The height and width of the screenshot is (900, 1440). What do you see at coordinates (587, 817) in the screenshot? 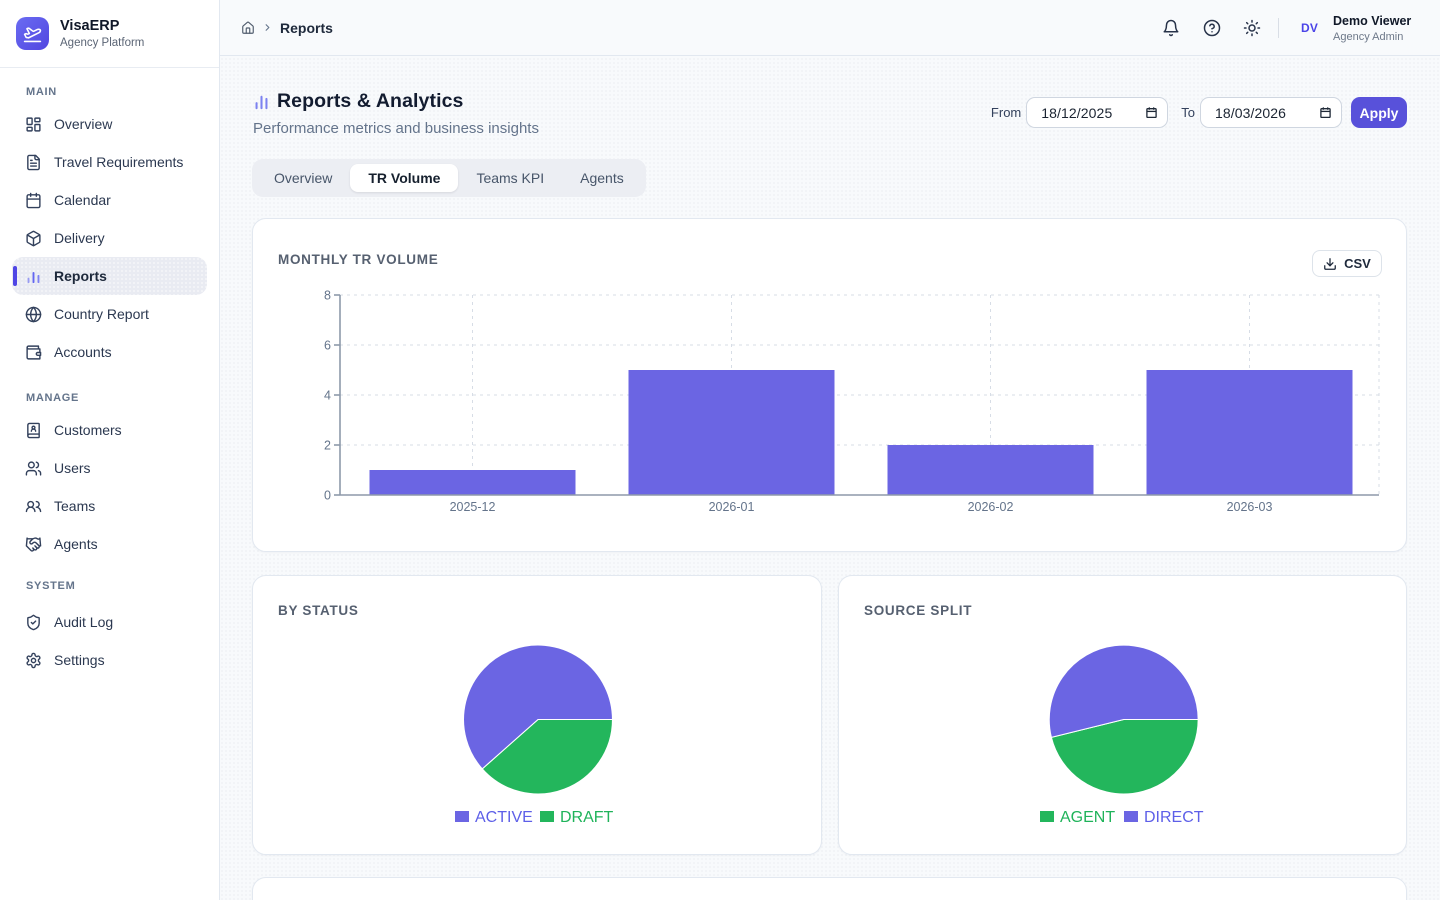
I see `svg-text: DRAFT` at bounding box center [587, 817].